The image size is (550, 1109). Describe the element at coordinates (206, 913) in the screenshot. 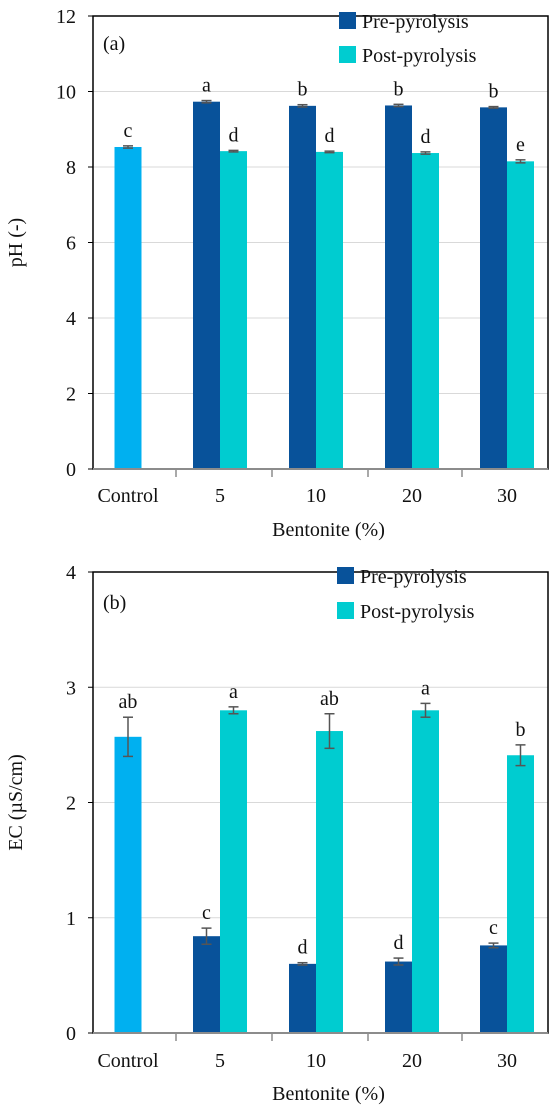

I see `pre-pyrolysis-5-letter: c` at that location.